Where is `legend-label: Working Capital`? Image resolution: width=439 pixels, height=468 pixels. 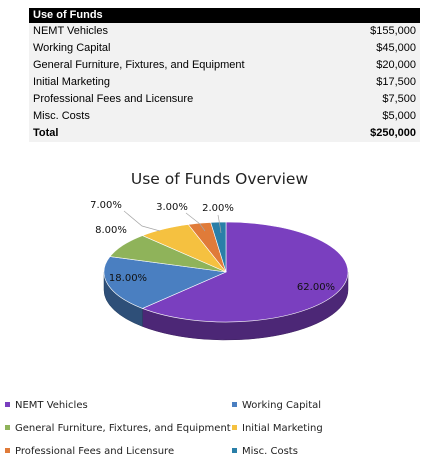 legend-label: Working Capital is located at coordinates (282, 405).